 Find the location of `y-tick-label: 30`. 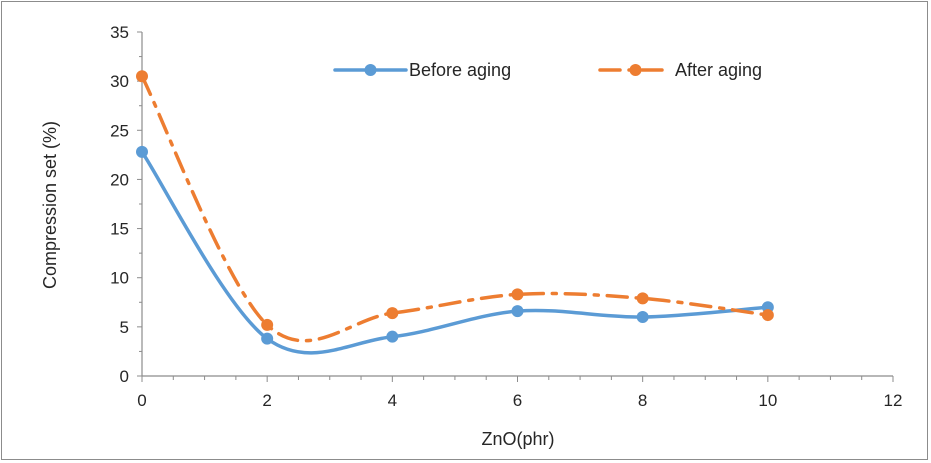

y-tick-label: 30 is located at coordinates (119, 81).